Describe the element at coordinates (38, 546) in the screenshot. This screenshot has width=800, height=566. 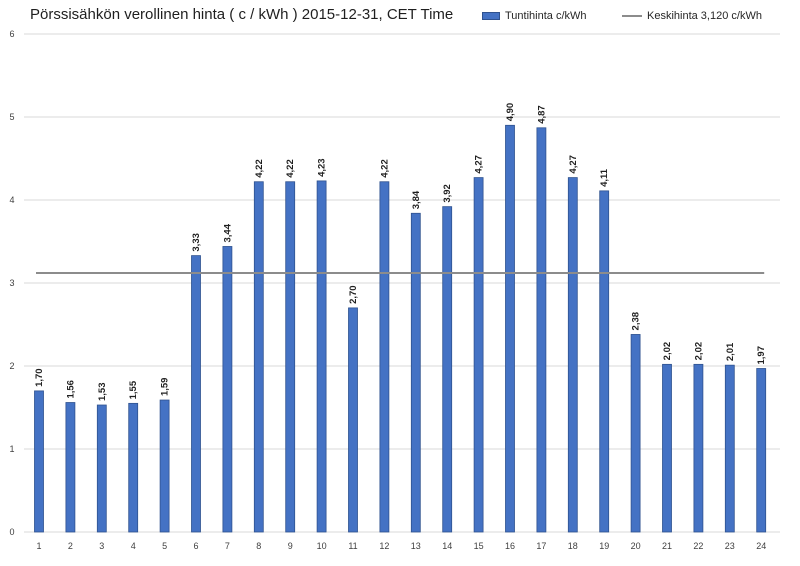
I see `x-tick-label: 1` at that location.